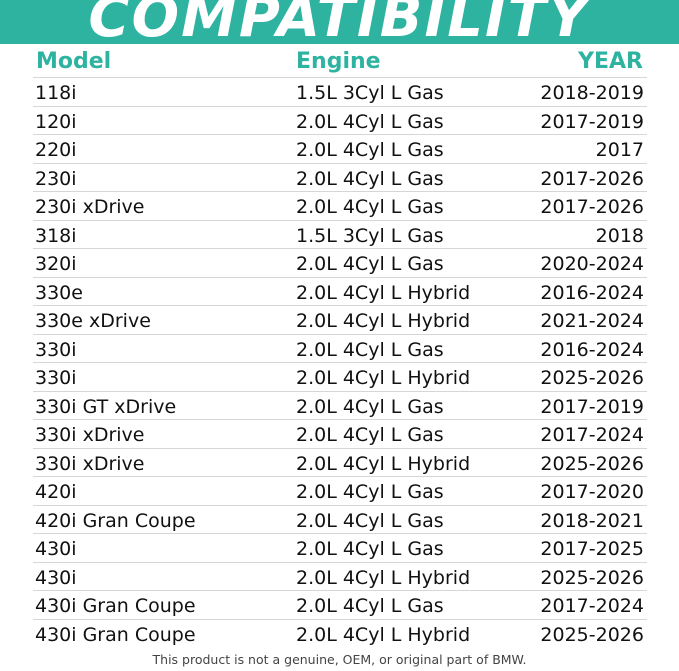 This screenshot has height=671, width=679. What do you see at coordinates (592, 520) in the screenshot?
I see `cell-year: 2018-2021` at bounding box center [592, 520].